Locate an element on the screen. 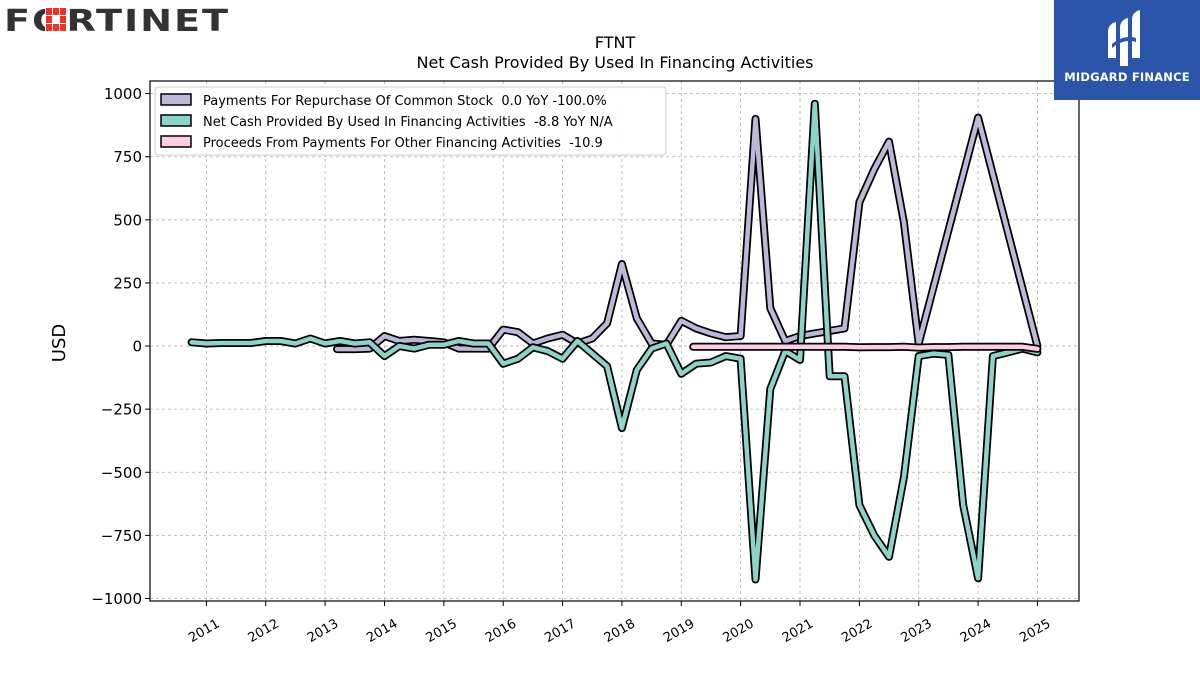 The width and height of the screenshot is (1200, 675). x-tick-label: 2023 is located at coordinates (917, 631).